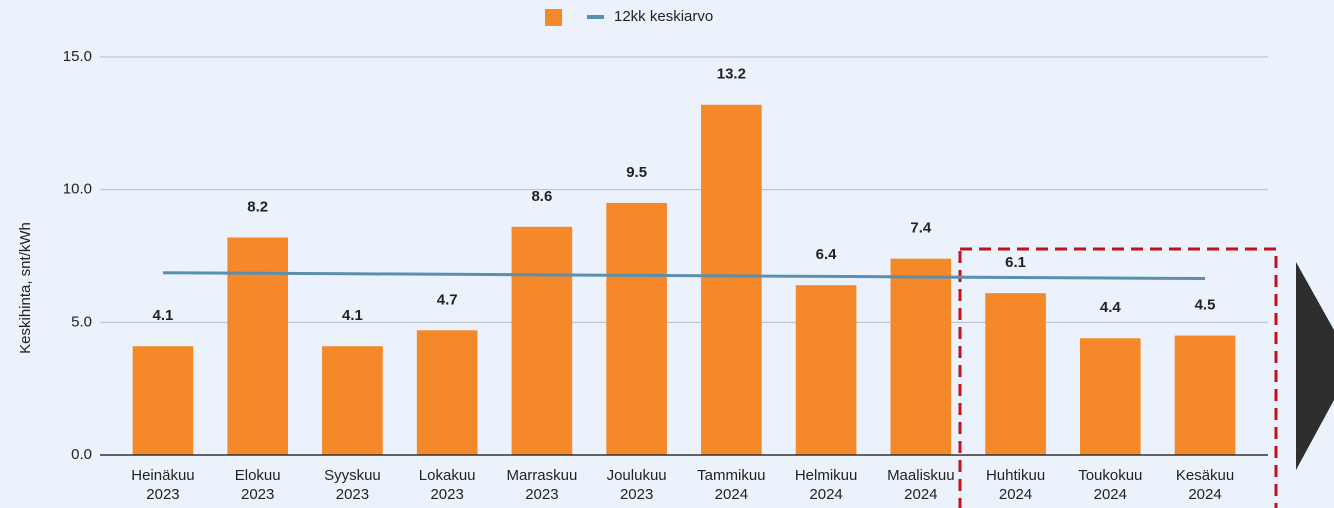  I want to click on arrow, so click(1315, 366).